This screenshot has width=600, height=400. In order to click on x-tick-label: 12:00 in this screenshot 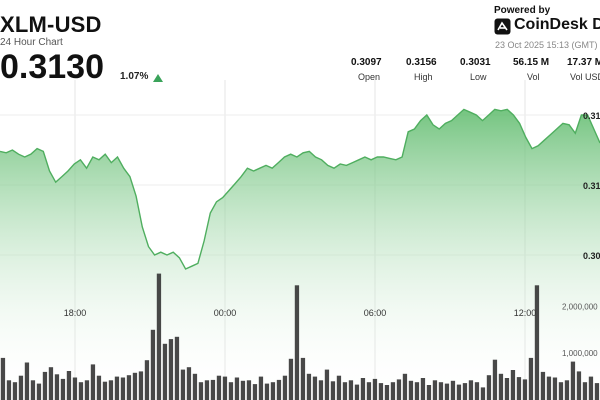, I will do `click(525, 313)`.